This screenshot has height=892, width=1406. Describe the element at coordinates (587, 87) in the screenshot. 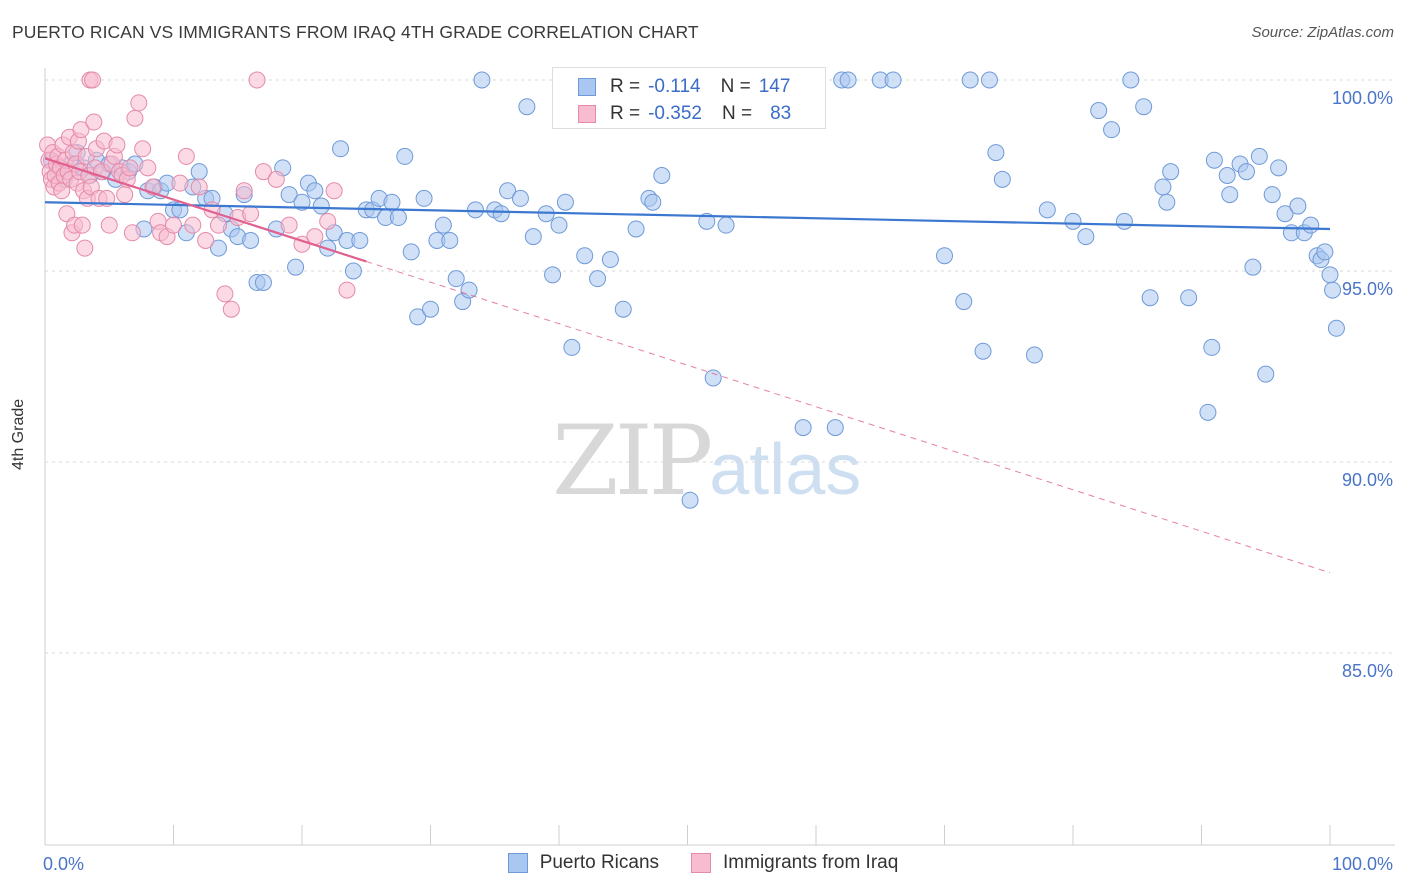

I see `stats-swatch-puerto-ricans` at that location.